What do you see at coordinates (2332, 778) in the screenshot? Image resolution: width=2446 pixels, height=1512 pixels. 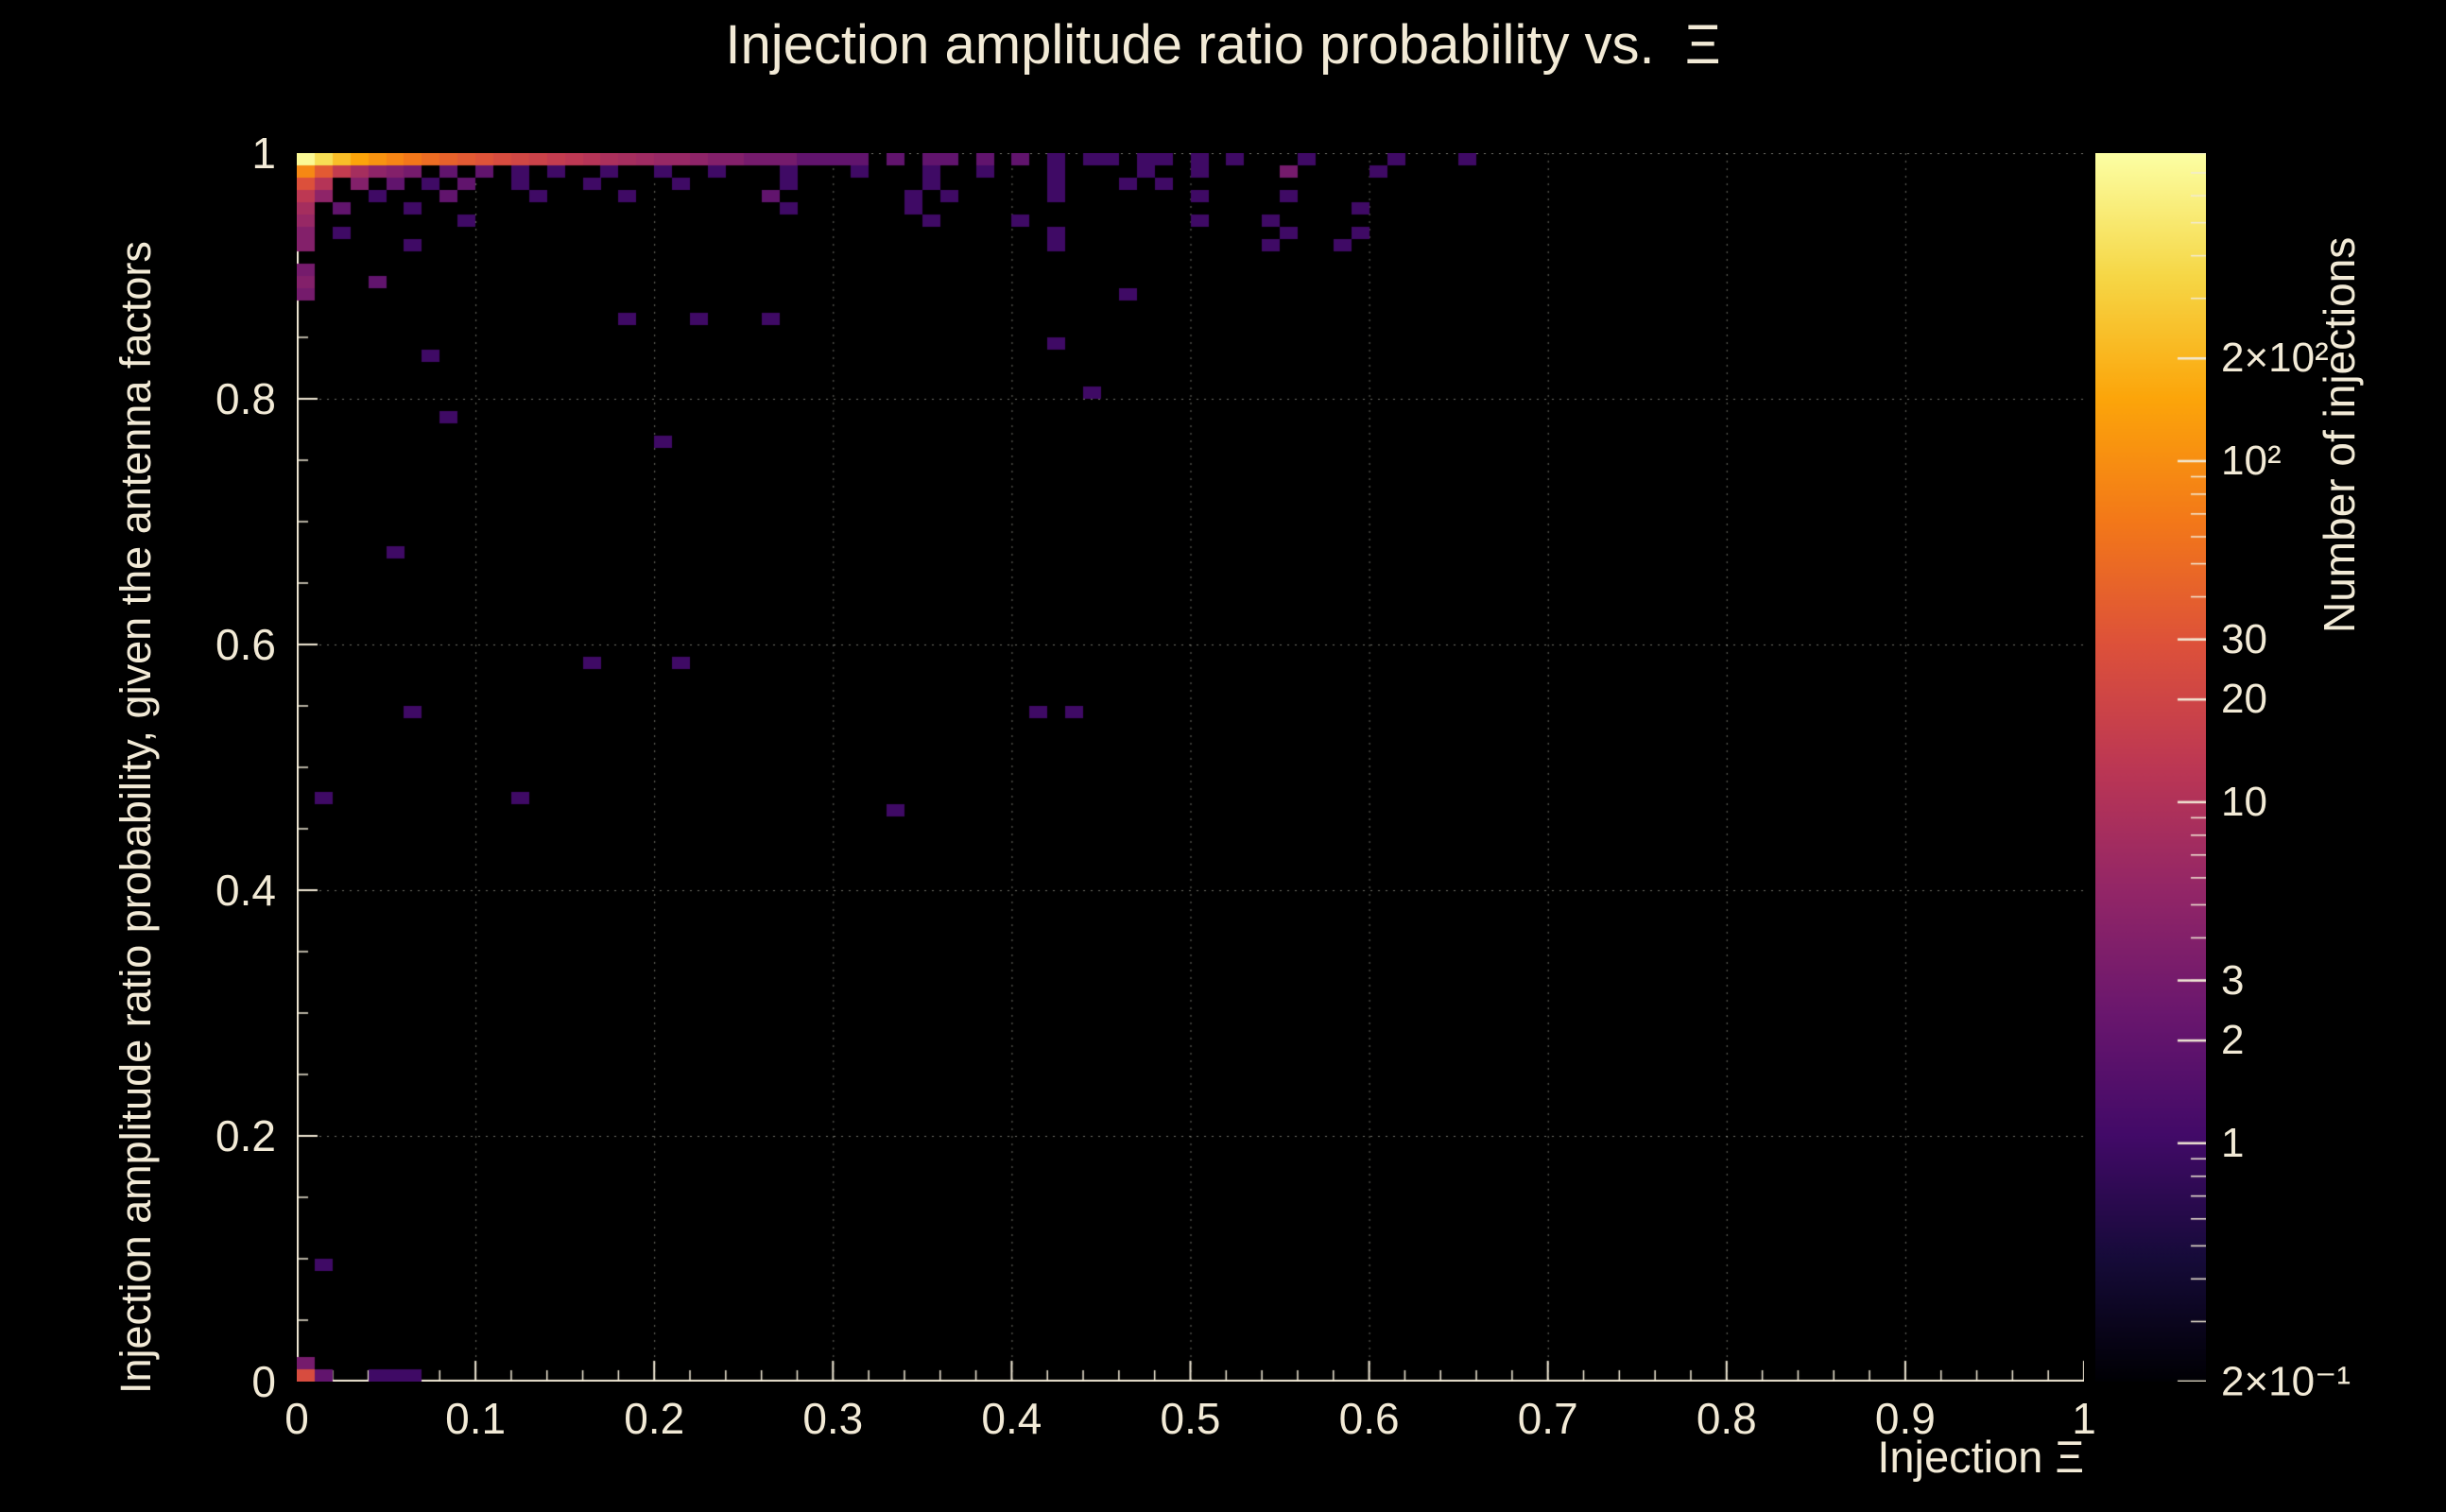 I see `colorbar-tick-labels: 2×10² 10² 30 20 10 3 2 1 2×10⁻¹` at bounding box center [2332, 778].